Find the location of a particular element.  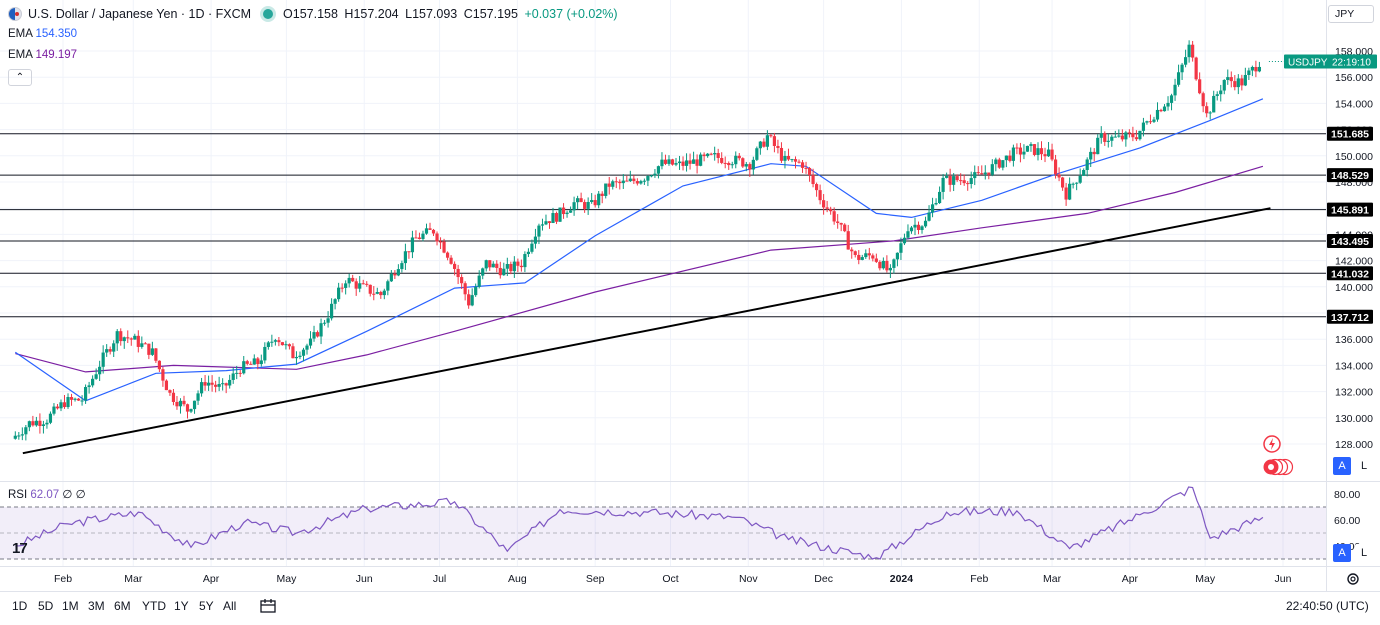

alert-lightning-icon is located at coordinates (1272, 444).